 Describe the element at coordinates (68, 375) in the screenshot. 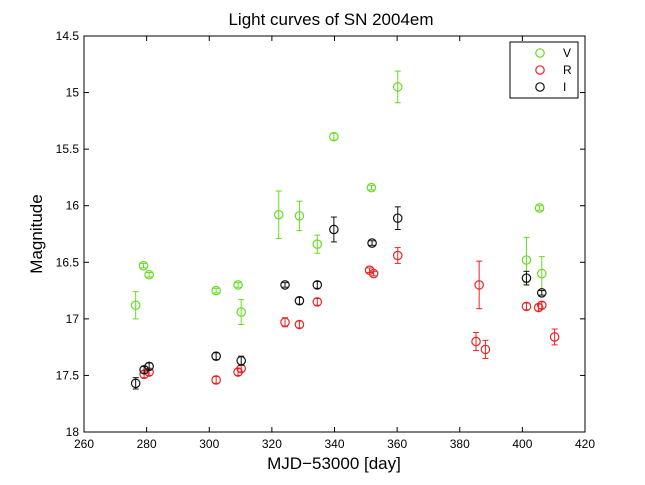

I see `y-tick-label: 17.5` at that location.